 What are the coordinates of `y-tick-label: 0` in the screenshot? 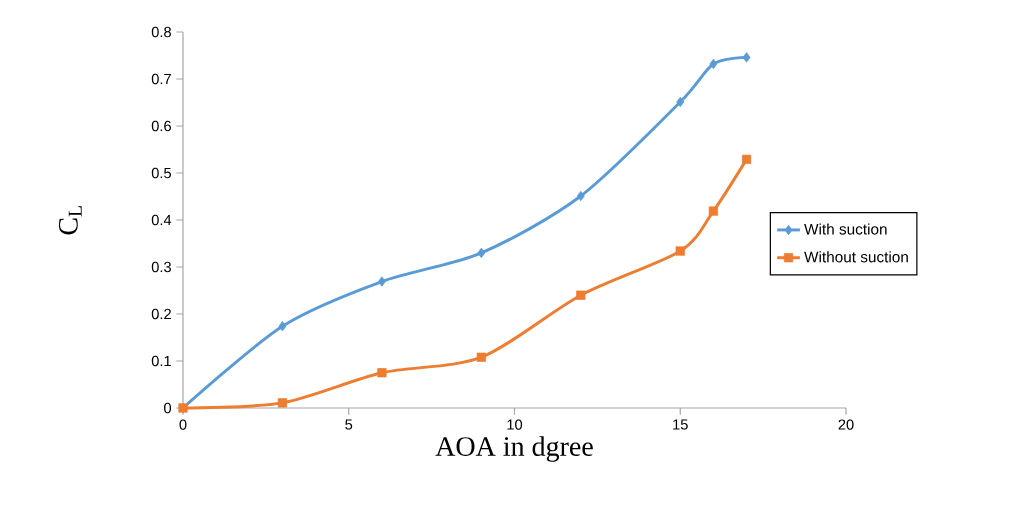 It's located at (168, 408).